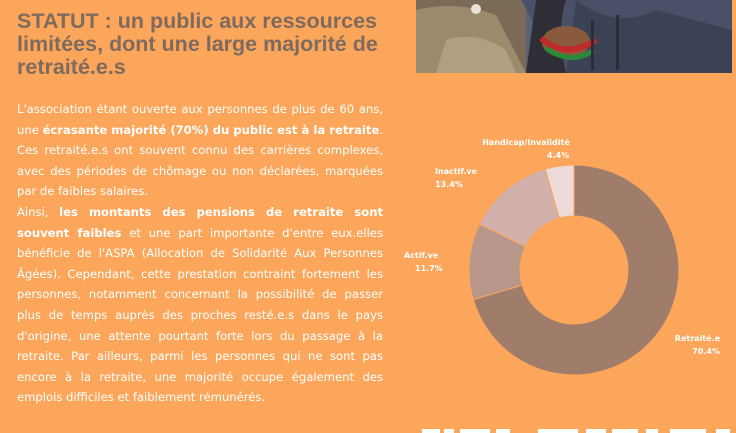 This screenshot has width=736, height=433. I want to click on donut-slices, so click(574, 270).